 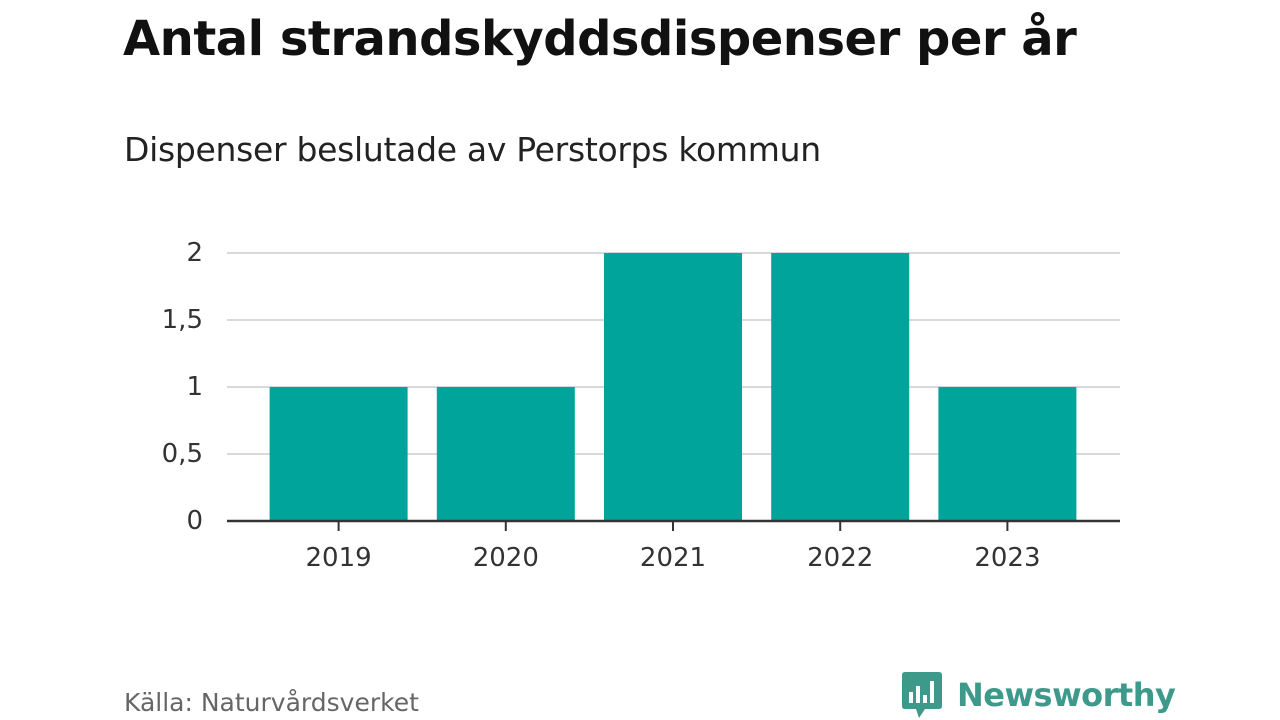 I want to click on x-axis-labels: 2019 2020 2021 2022 2023, so click(x=673, y=558).